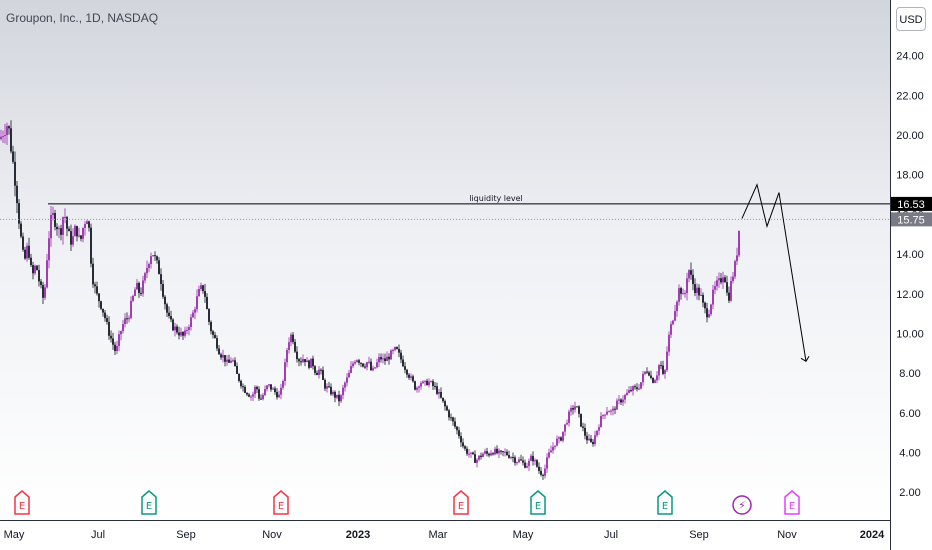 This screenshot has height=550, width=932. I want to click on projection-path, so click(774, 272).